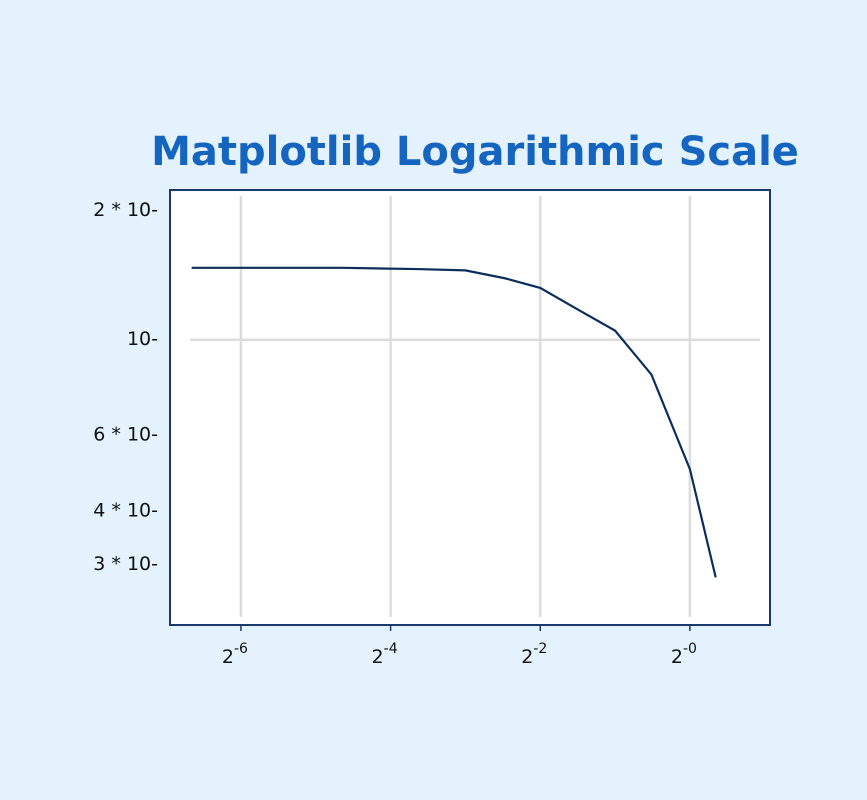 The height and width of the screenshot is (800, 867). What do you see at coordinates (534, 654) in the screenshot?
I see `x-tick-label: 2-2` at bounding box center [534, 654].